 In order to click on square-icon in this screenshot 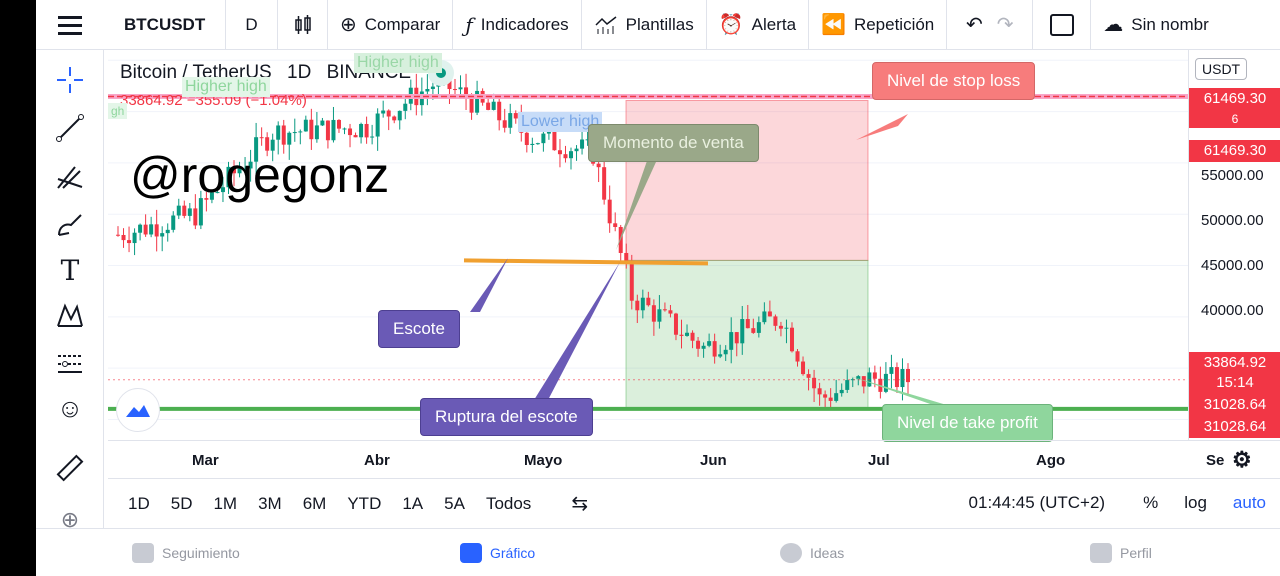, I will do `click(1061, 24)`.